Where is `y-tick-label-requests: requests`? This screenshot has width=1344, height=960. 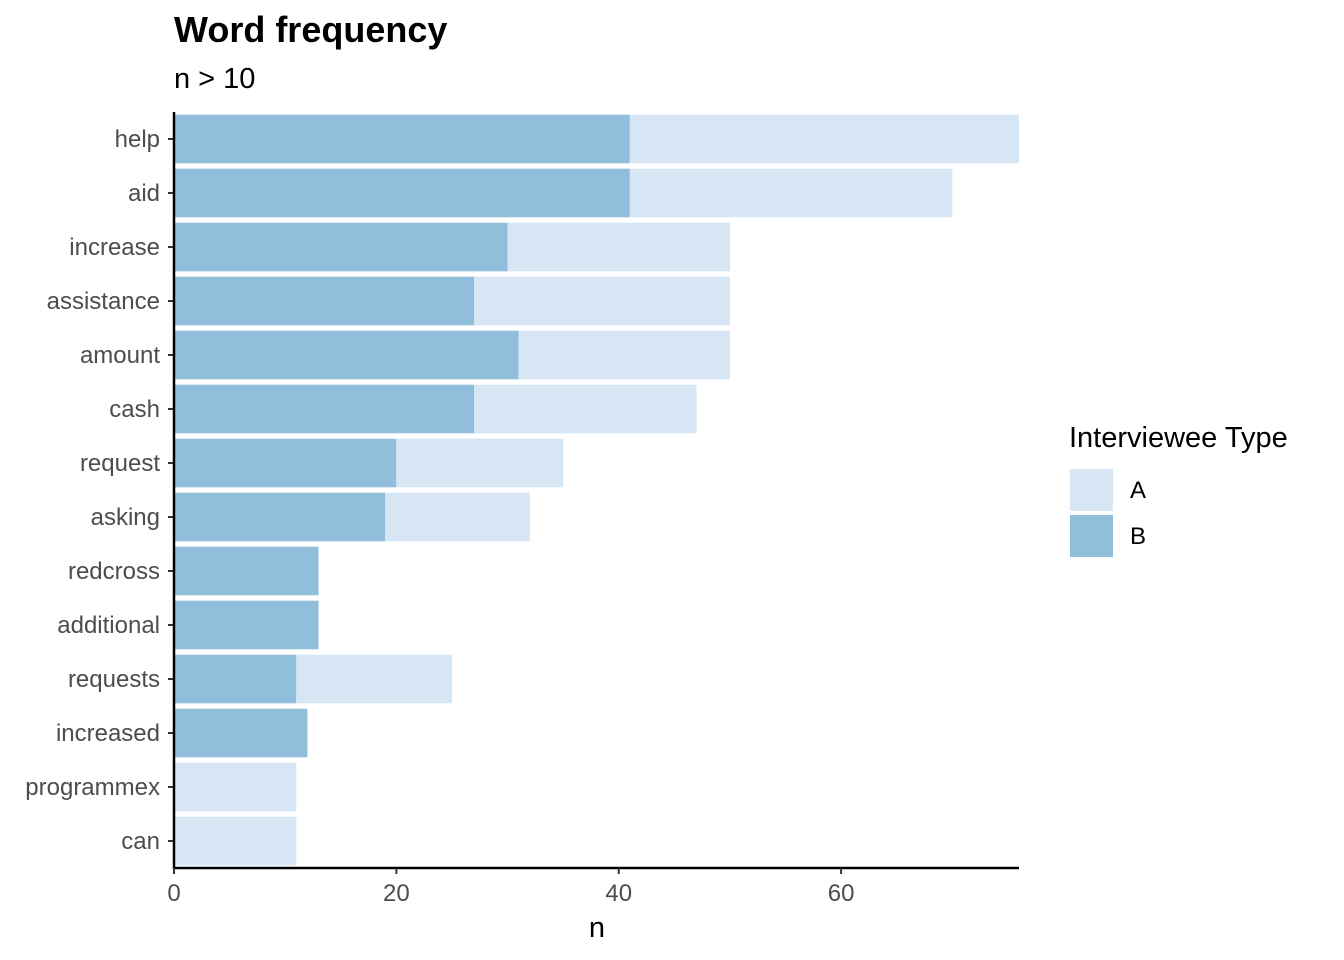 y-tick-label-requests: requests is located at coordinates (114, 679).